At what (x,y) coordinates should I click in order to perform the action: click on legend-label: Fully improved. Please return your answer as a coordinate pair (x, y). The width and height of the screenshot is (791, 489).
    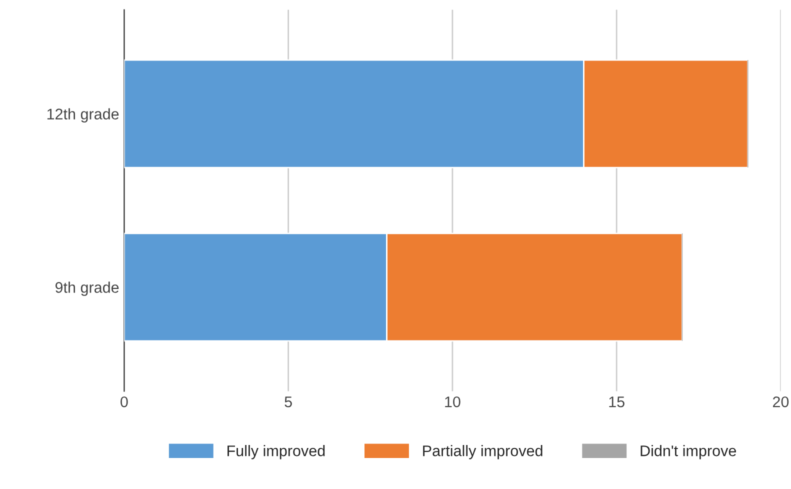
    Looking at the image, I should click on (276, 452).